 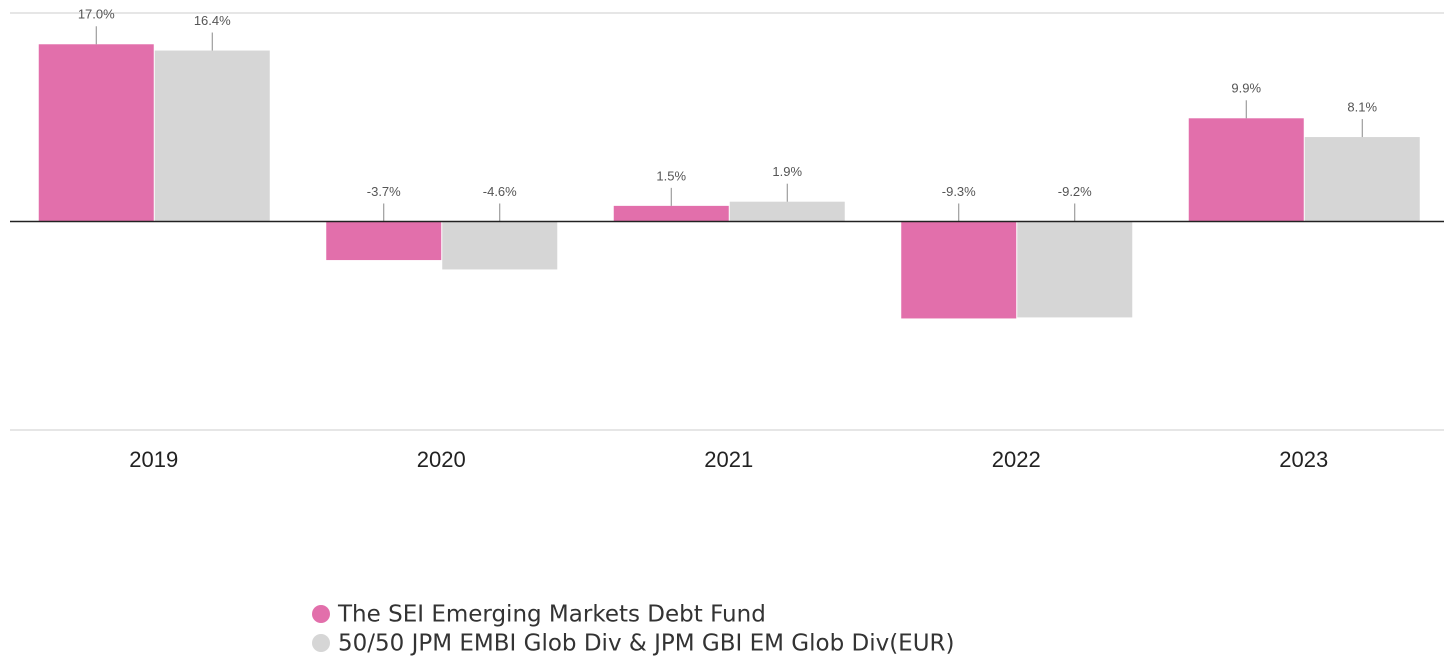 What do you see at coordinates (441, 459) in the screenshot?
I see `x-tick-label: 2020` at bounding box center [441, 459].